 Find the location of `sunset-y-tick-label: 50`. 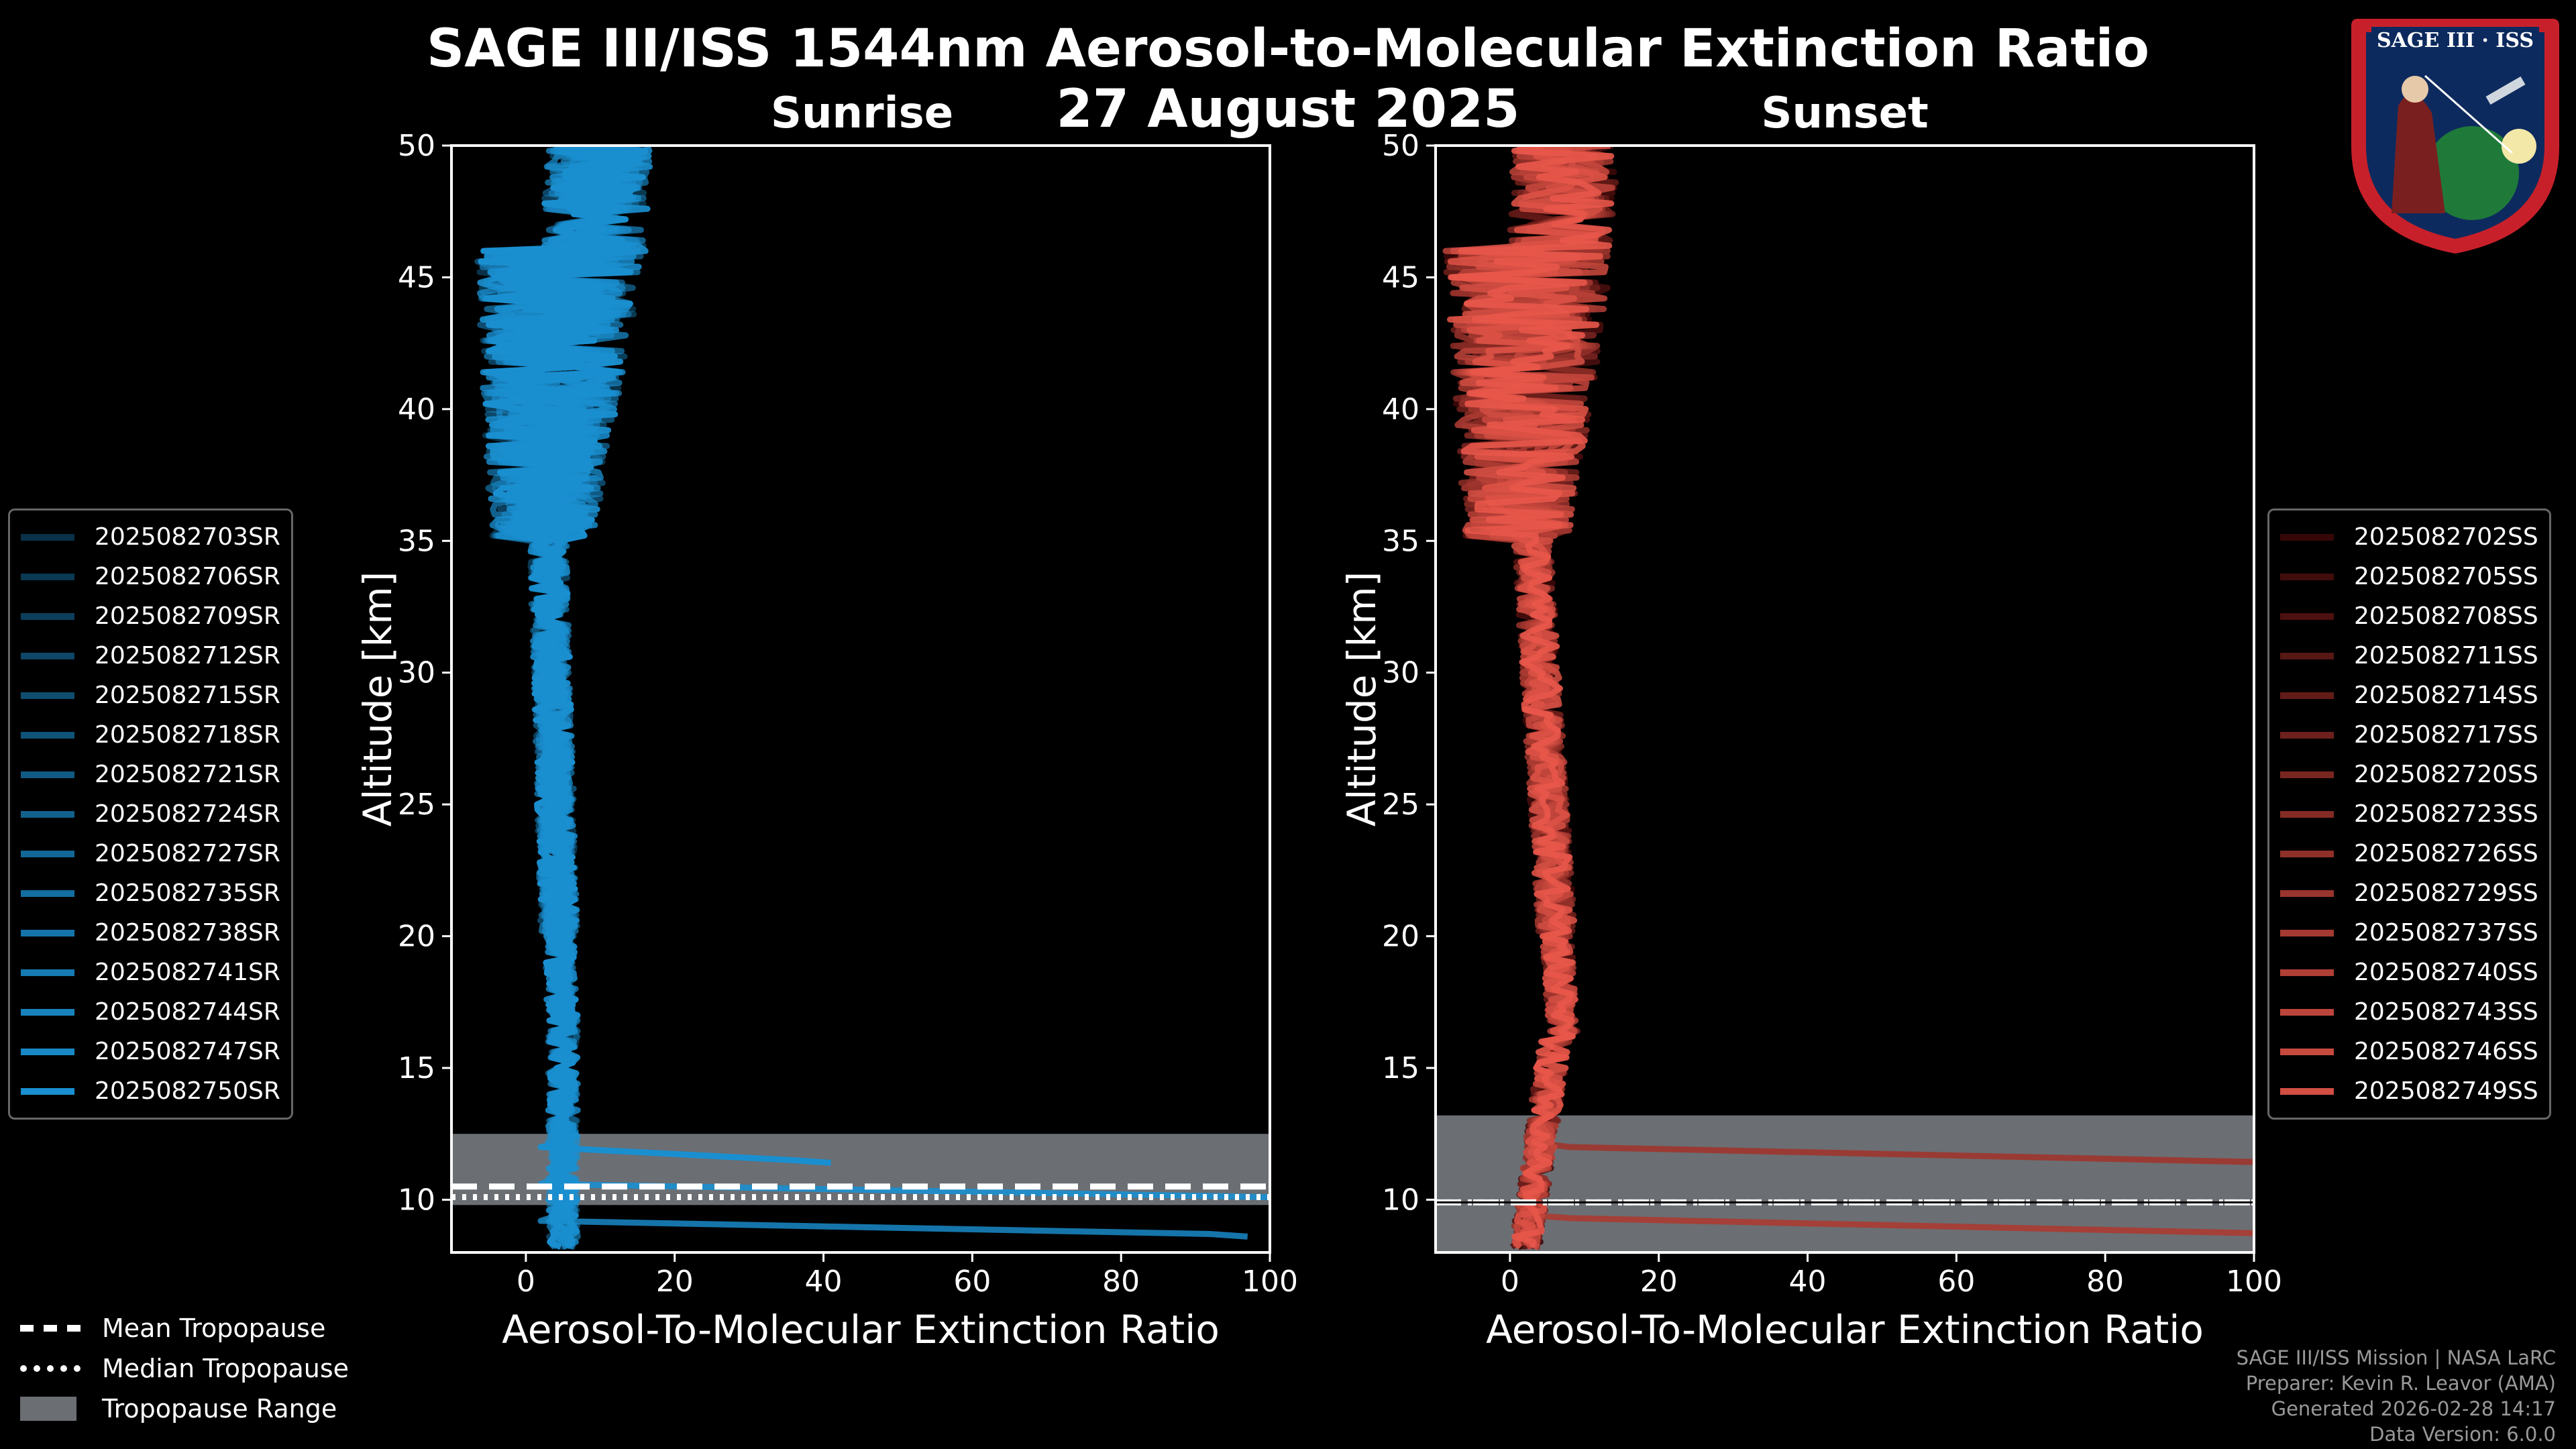

sunset-y-tick-label: 50 is located at coordinates (1400, 146).